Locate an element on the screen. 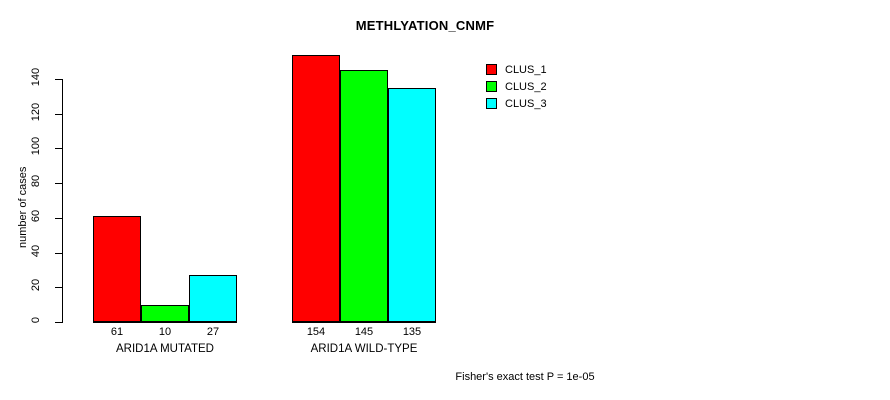 The image size is (890, 400). y-axis-tick-label: 40 is located at coordinates (36, 250).